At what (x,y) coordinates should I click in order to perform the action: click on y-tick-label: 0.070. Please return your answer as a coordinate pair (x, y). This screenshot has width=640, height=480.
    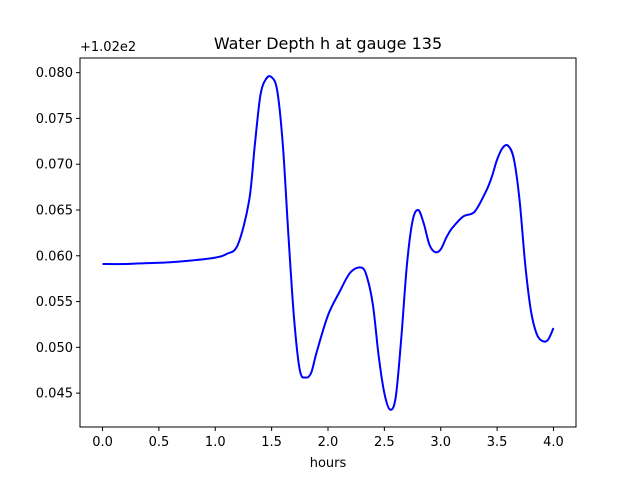
    Looking at the image, I should click on (54, 165).